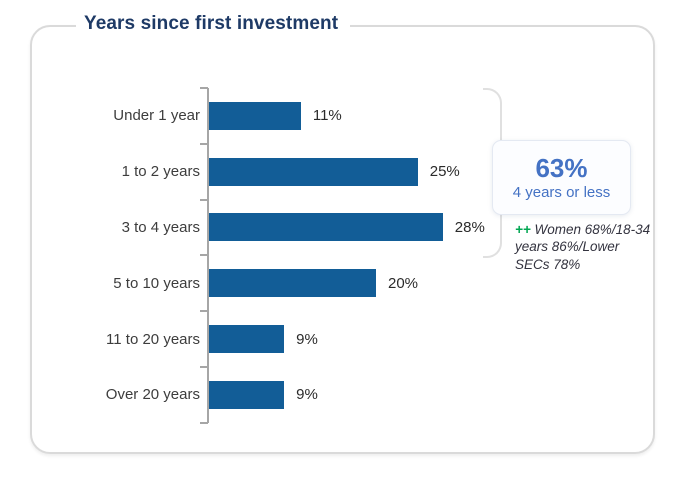 The width and height of the screenshot is (678, 482). I want to click on y-axis-line, so click(208, 255).